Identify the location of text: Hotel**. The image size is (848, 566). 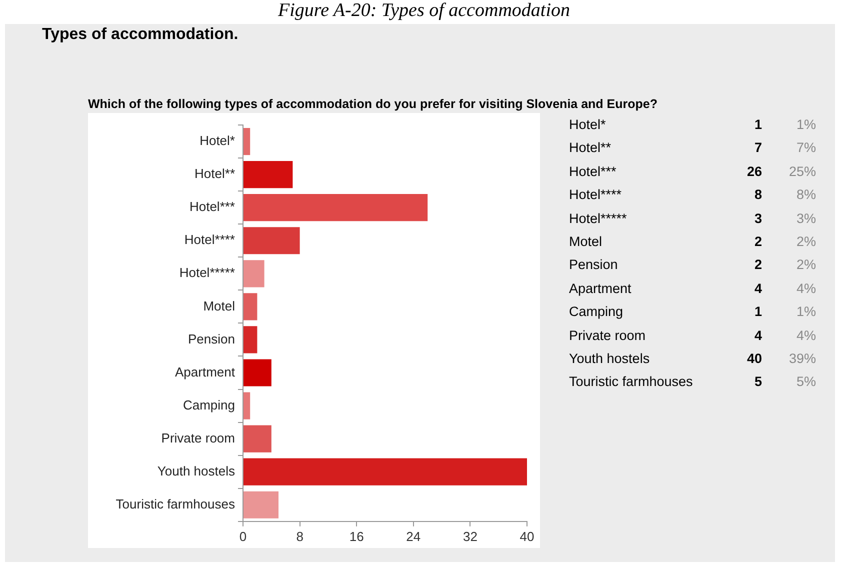
(590, 148).